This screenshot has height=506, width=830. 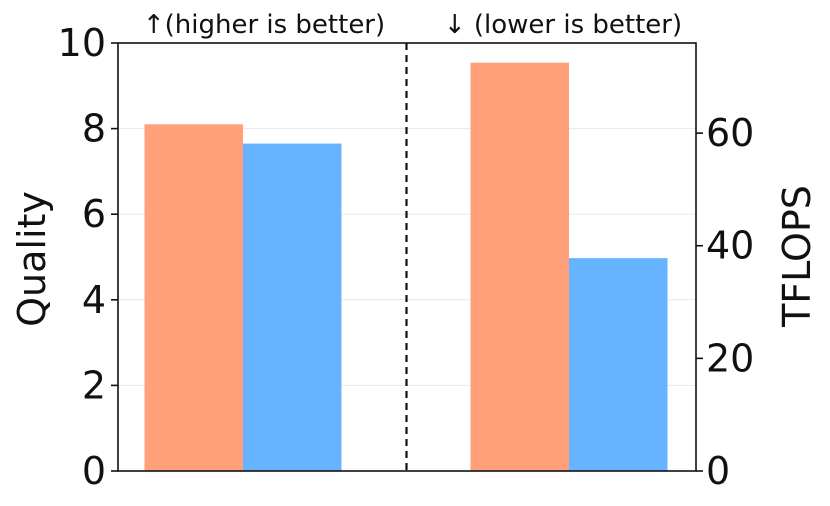 What do you see at coordinates (94, 471) in the screenshot?
I see `left-tick-label-0: 0` at bounding box center [94, 471].